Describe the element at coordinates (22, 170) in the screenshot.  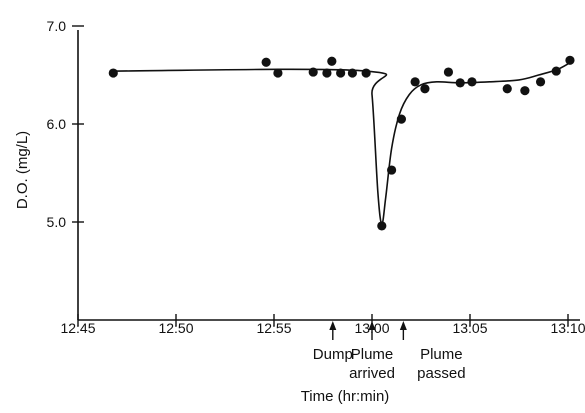
I see `y-axis-title: D.O. (mg/L)` at that location.